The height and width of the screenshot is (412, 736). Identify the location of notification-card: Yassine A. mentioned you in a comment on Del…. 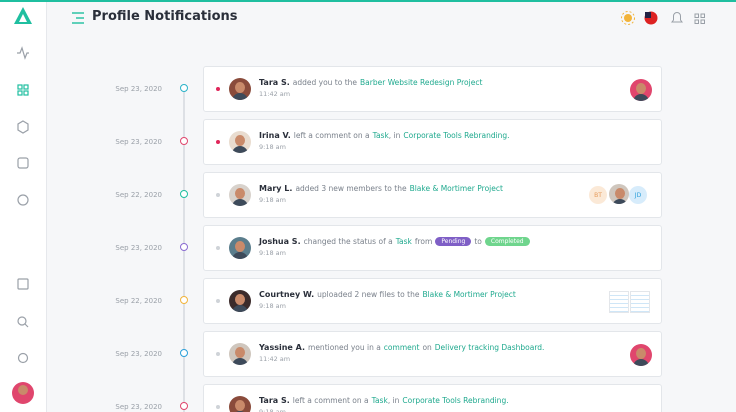
(432, 354).